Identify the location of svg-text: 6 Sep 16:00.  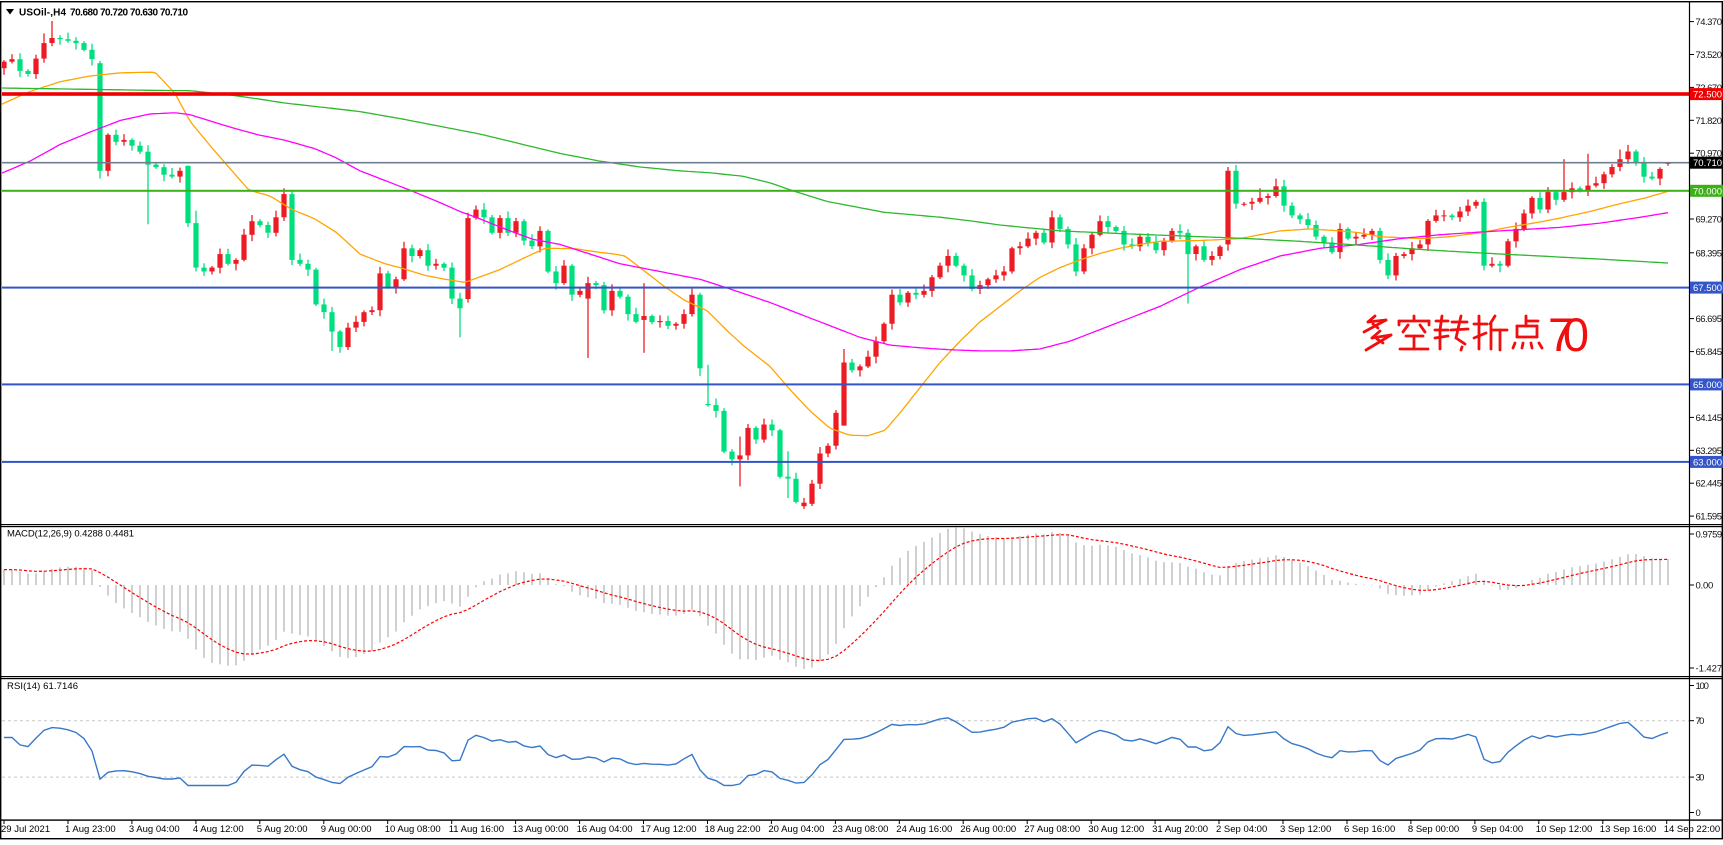
(1369, 829).